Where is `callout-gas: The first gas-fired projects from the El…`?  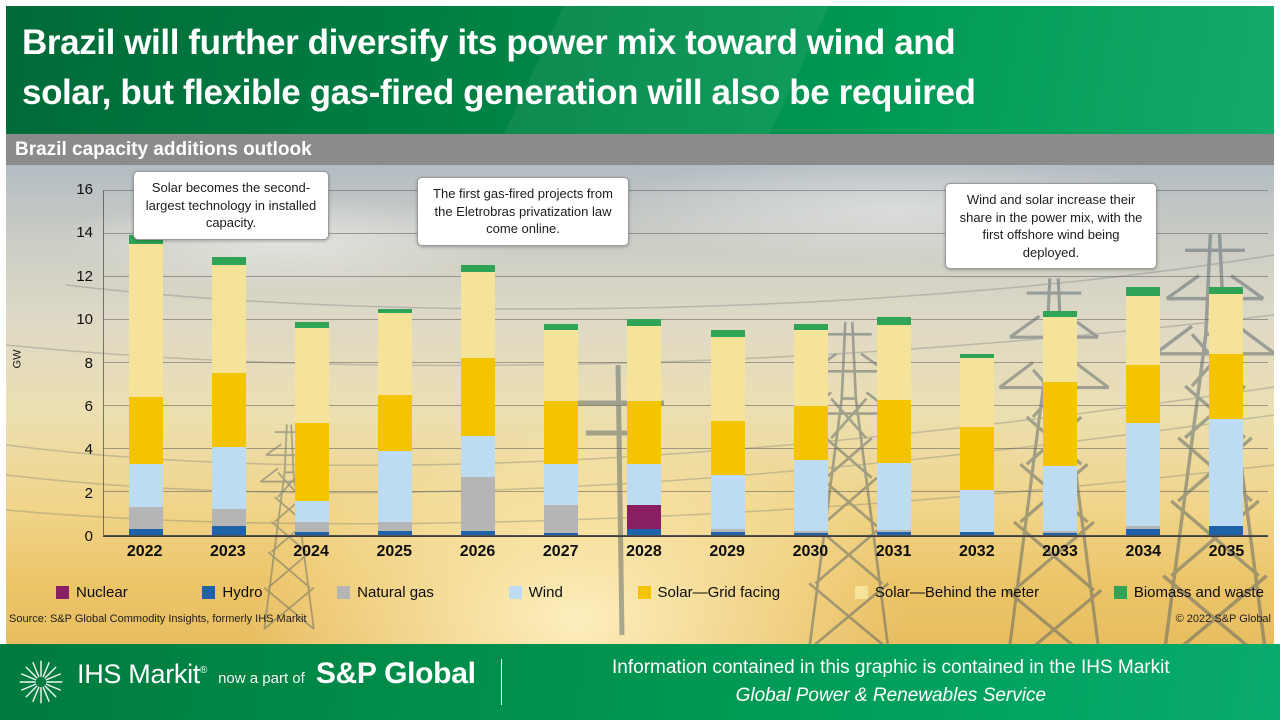
callout-gas: The first gas-fired projects from the El… is located at coordinates (523, 211).